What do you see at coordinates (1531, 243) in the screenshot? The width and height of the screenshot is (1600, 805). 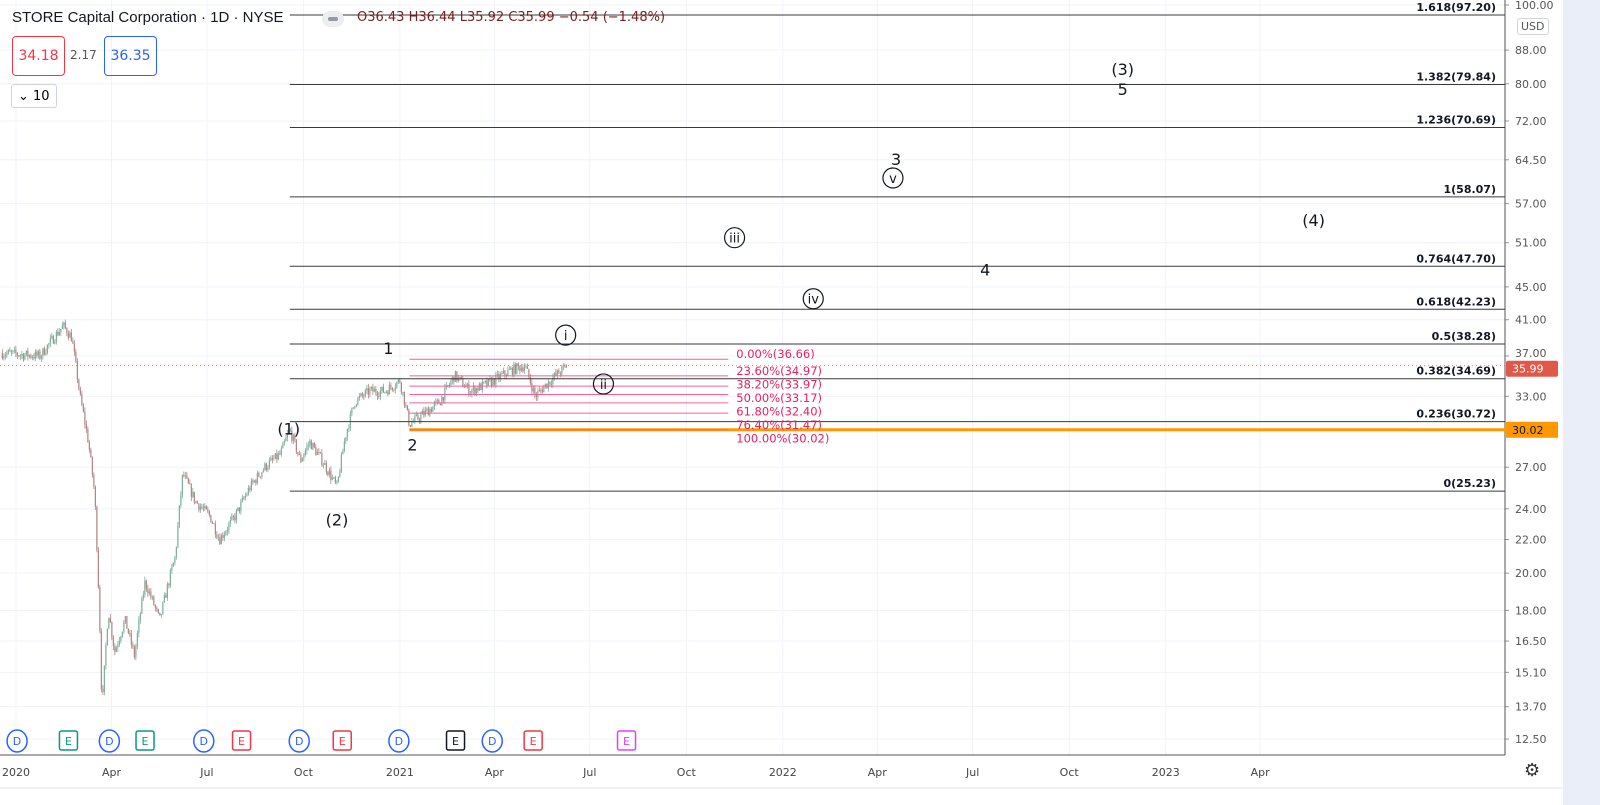 I see `y-tick-label: 51.00` at bounding box center [1531, 243].